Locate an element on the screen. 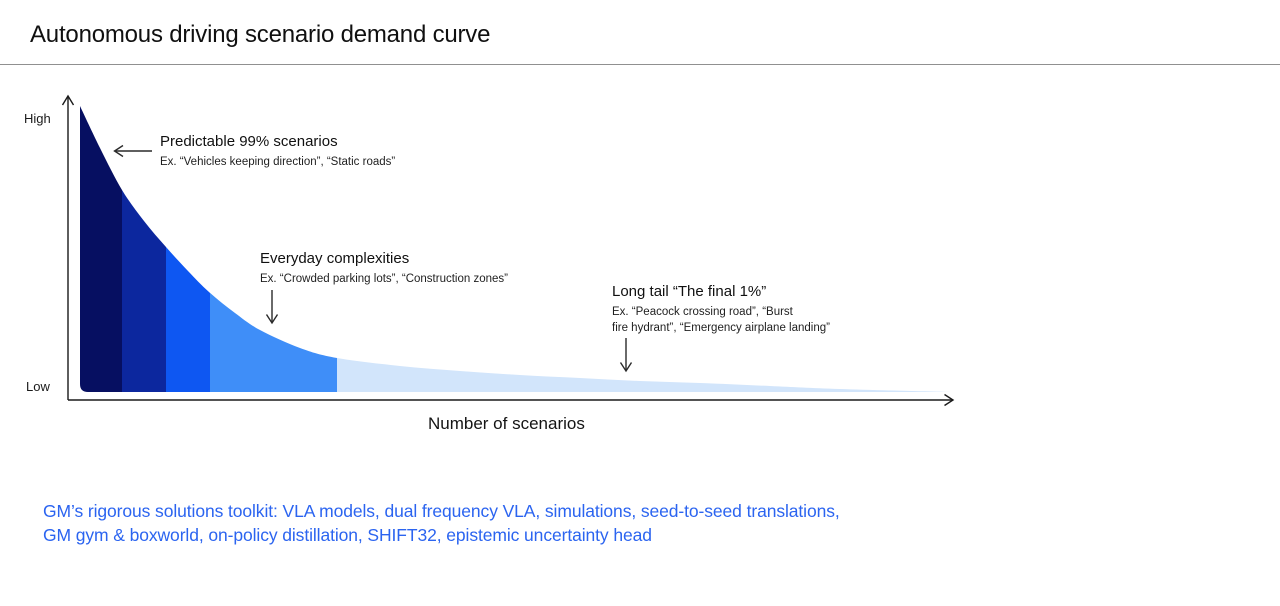 The image size is (1280, 606). title-divider is located at coordinates (640, 64).